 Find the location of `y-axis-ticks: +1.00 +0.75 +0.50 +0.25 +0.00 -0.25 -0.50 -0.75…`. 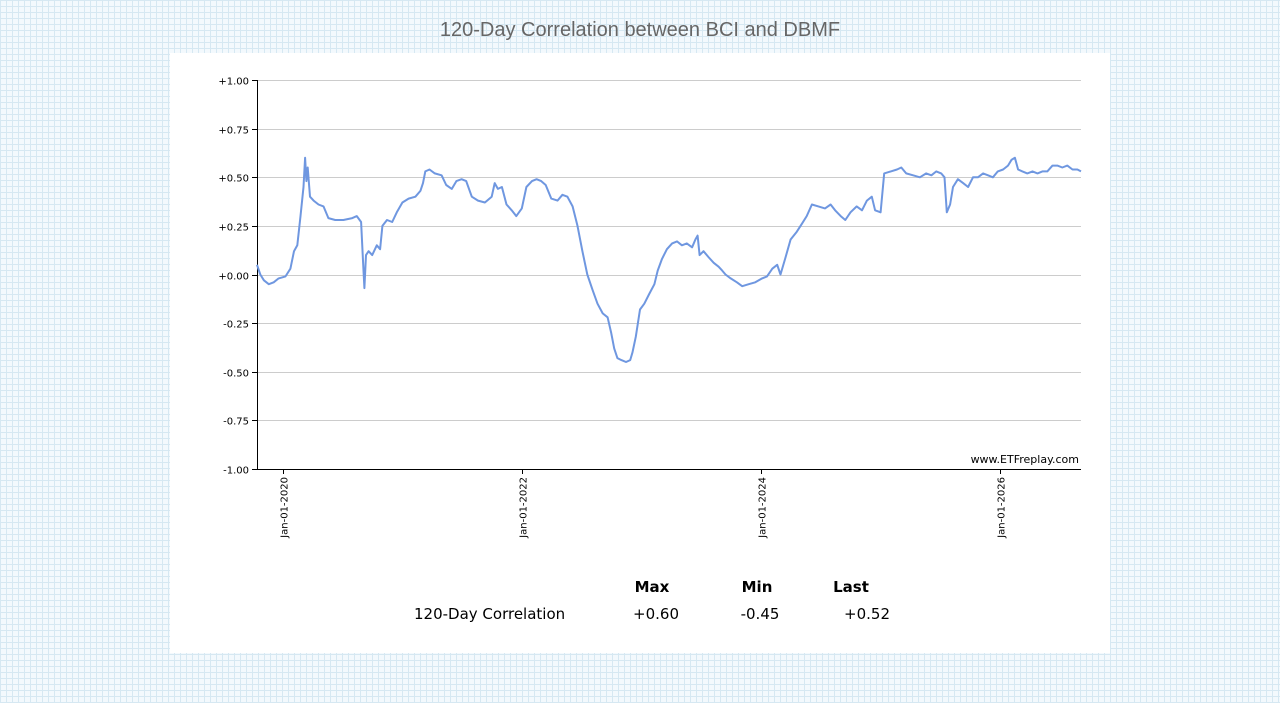

y-axis-ticks: +1.00 +0.75 +0.50 +0.25 +0.00 -0.25 -0.50 -0.75… is located at coordinates (237, 277).